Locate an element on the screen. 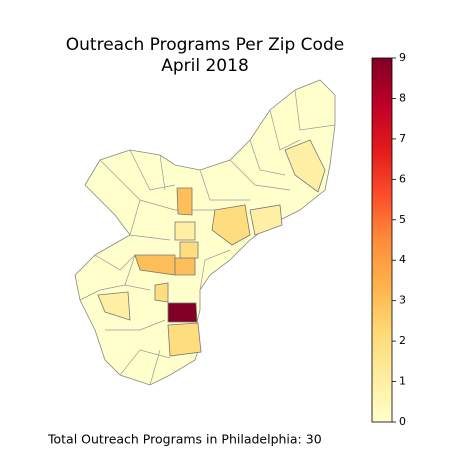 This screenshot has width=474, height=474. colorbar-tick-label: 0 is located at coordinates (402, 421).